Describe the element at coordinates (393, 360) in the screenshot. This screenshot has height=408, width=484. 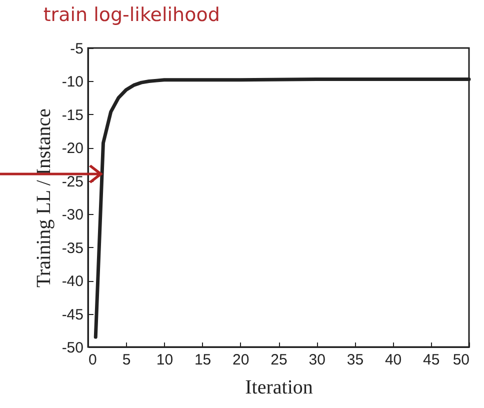
I see `x-tick-label: 40` at that location.